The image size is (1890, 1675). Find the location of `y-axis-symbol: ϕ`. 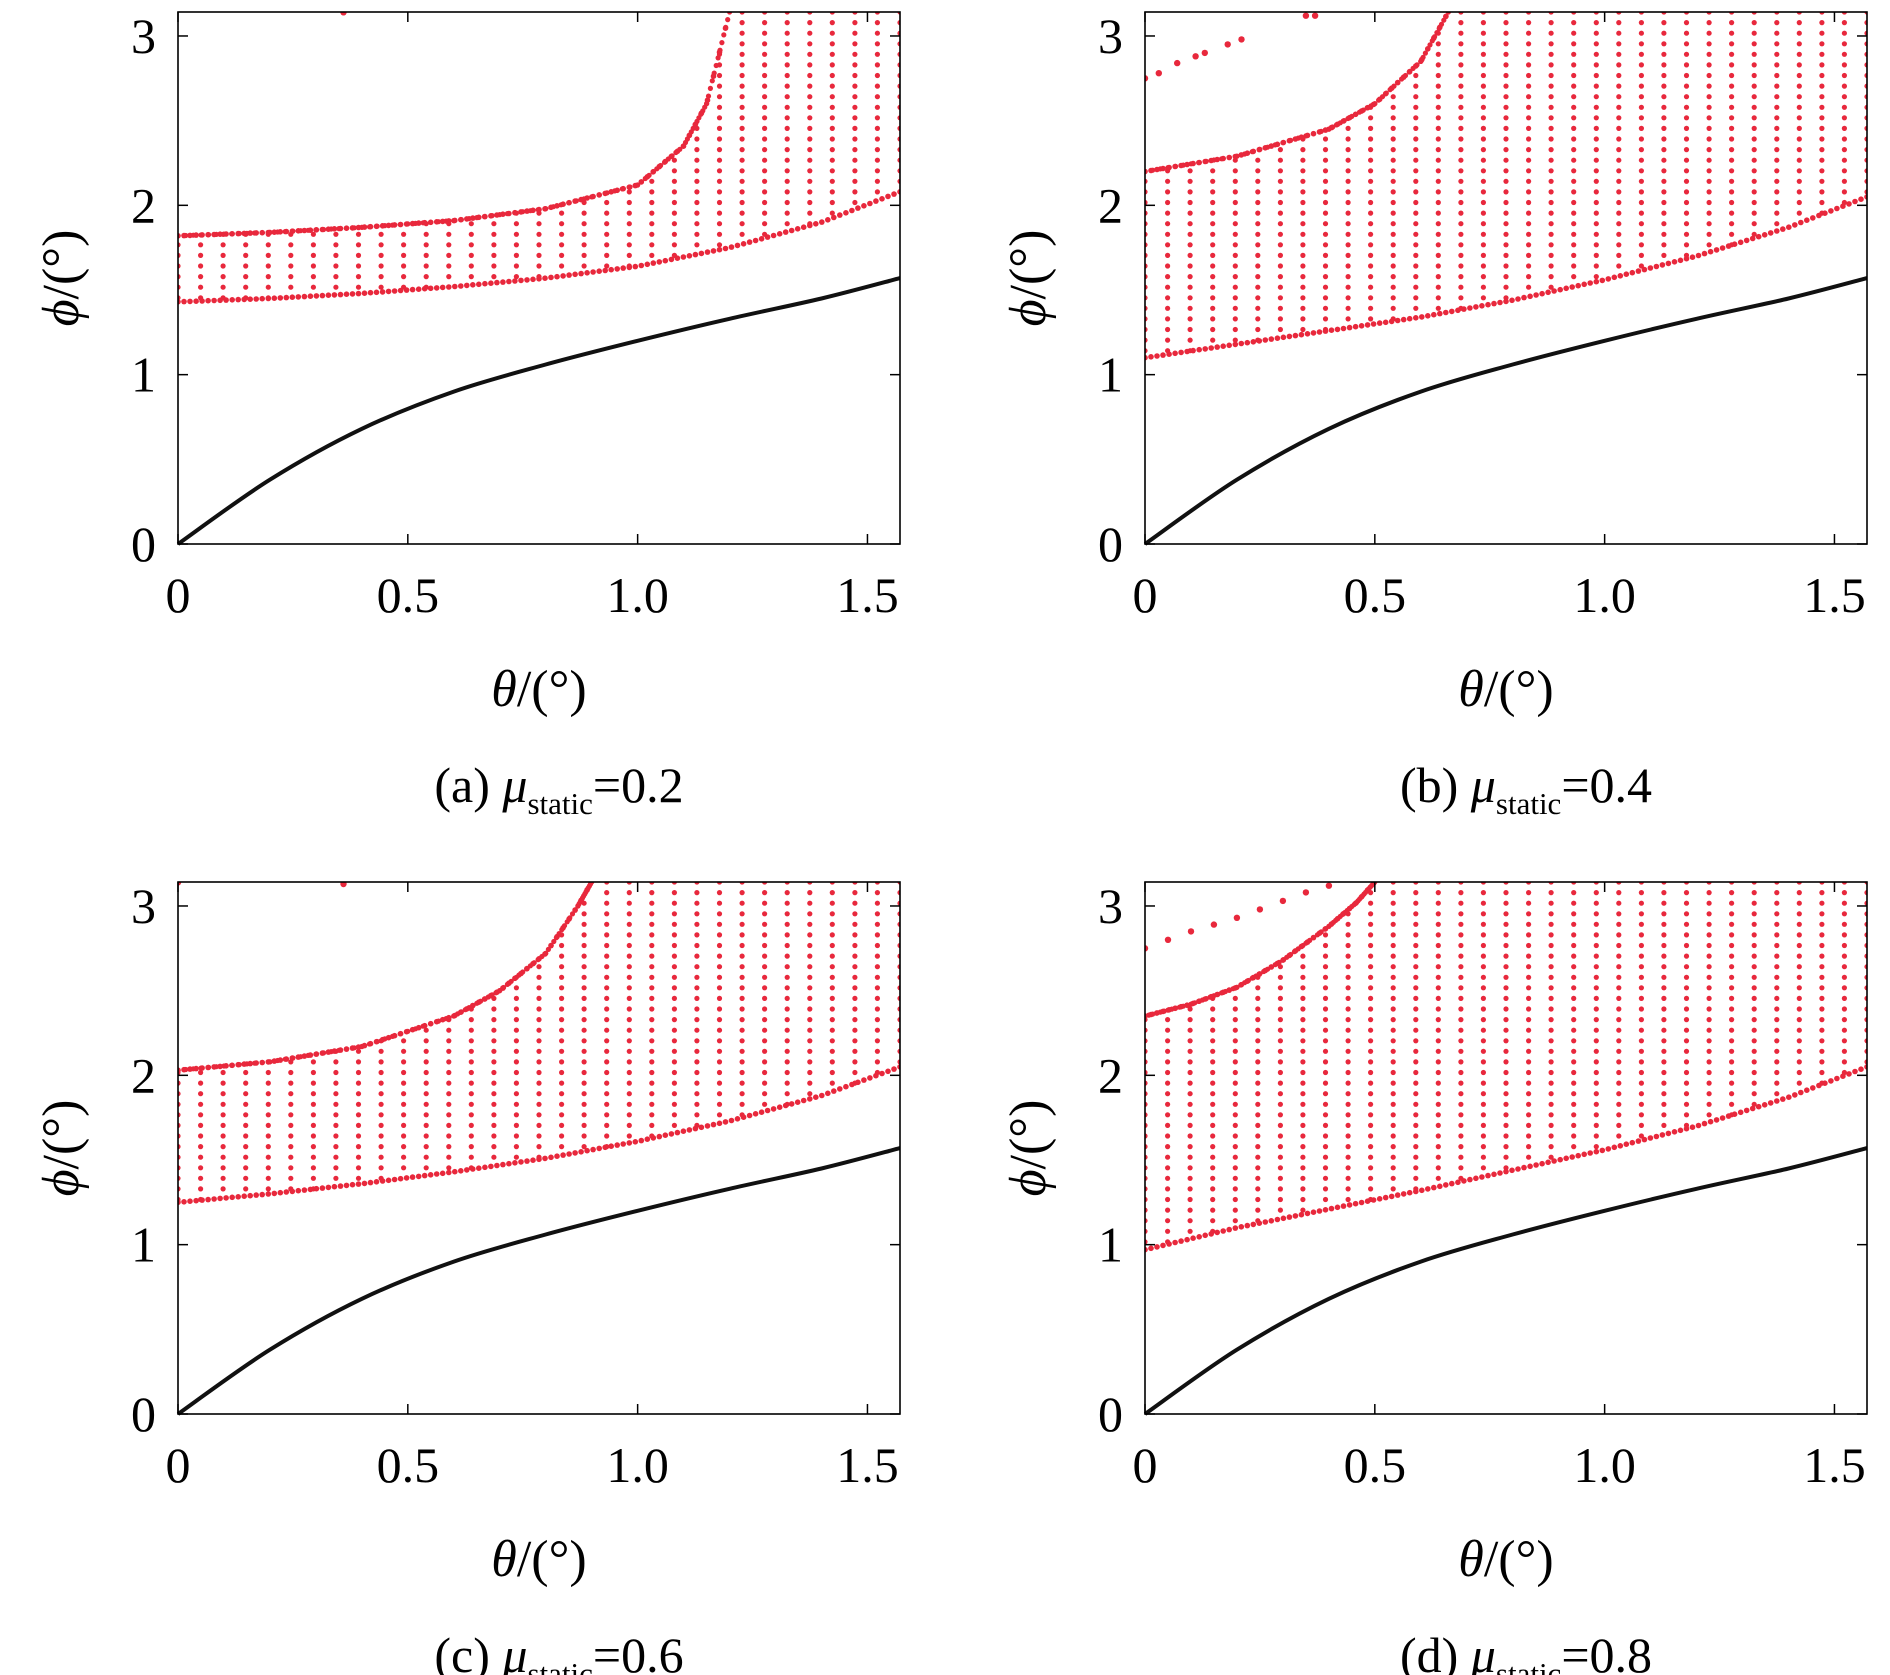

y-axis-symbol: ϕ is located at coordinates (61, 312).